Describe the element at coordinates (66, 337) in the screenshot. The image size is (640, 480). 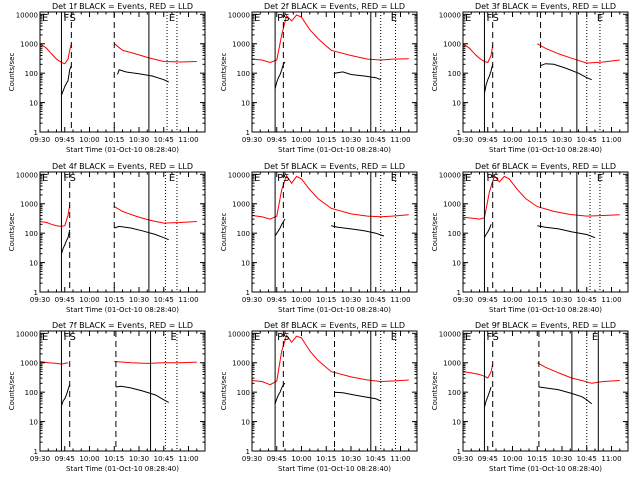
I see `marker-letter: F` at that location.